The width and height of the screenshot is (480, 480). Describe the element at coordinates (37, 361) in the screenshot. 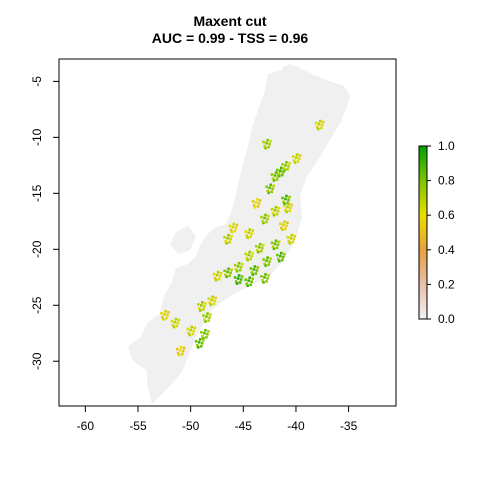

I see `y-tick-label: -30` at that location.